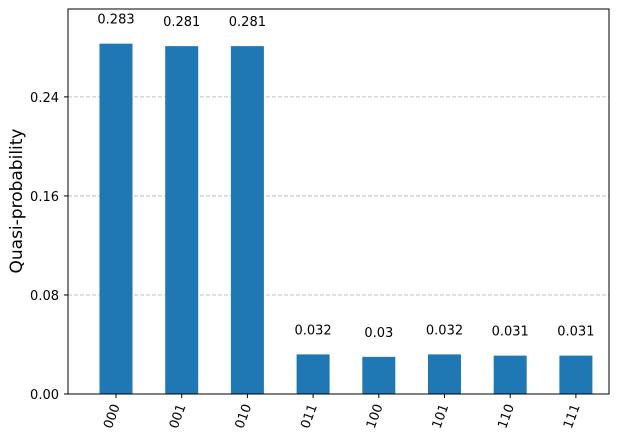 The width and height of the screenshot is (627, 444). I want to click on x-tick-label: 101, so click(441, 416).